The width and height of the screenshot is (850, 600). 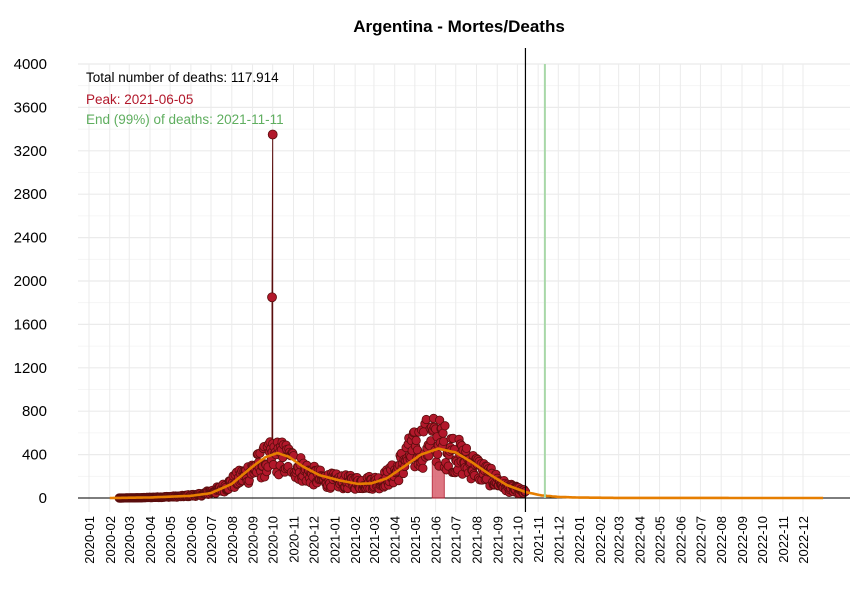 I want to click on x-tick-label: 2020-01, so click(x=89, y=540).